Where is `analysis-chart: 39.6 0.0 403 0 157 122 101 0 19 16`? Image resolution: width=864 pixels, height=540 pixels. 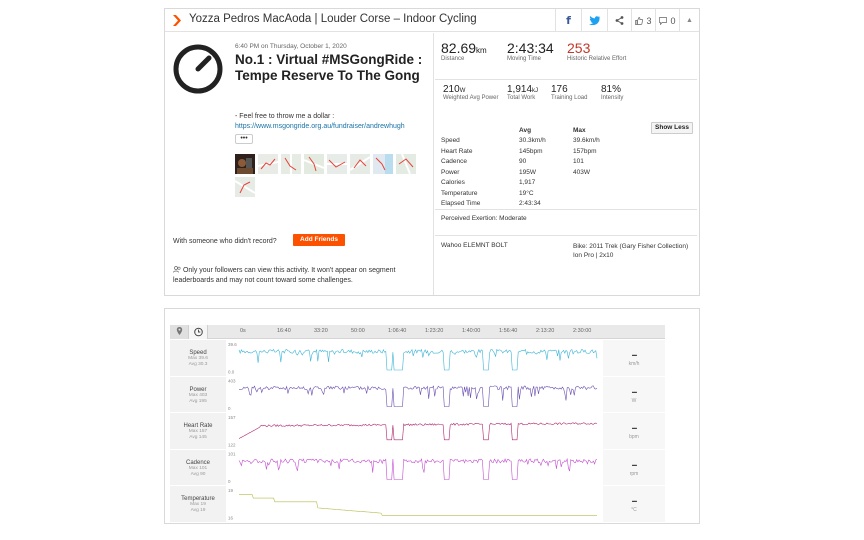 analysis-chart: 39.6 0.0 403 0 157 122 101 0 19 16 is located at coordinates (415, 430).